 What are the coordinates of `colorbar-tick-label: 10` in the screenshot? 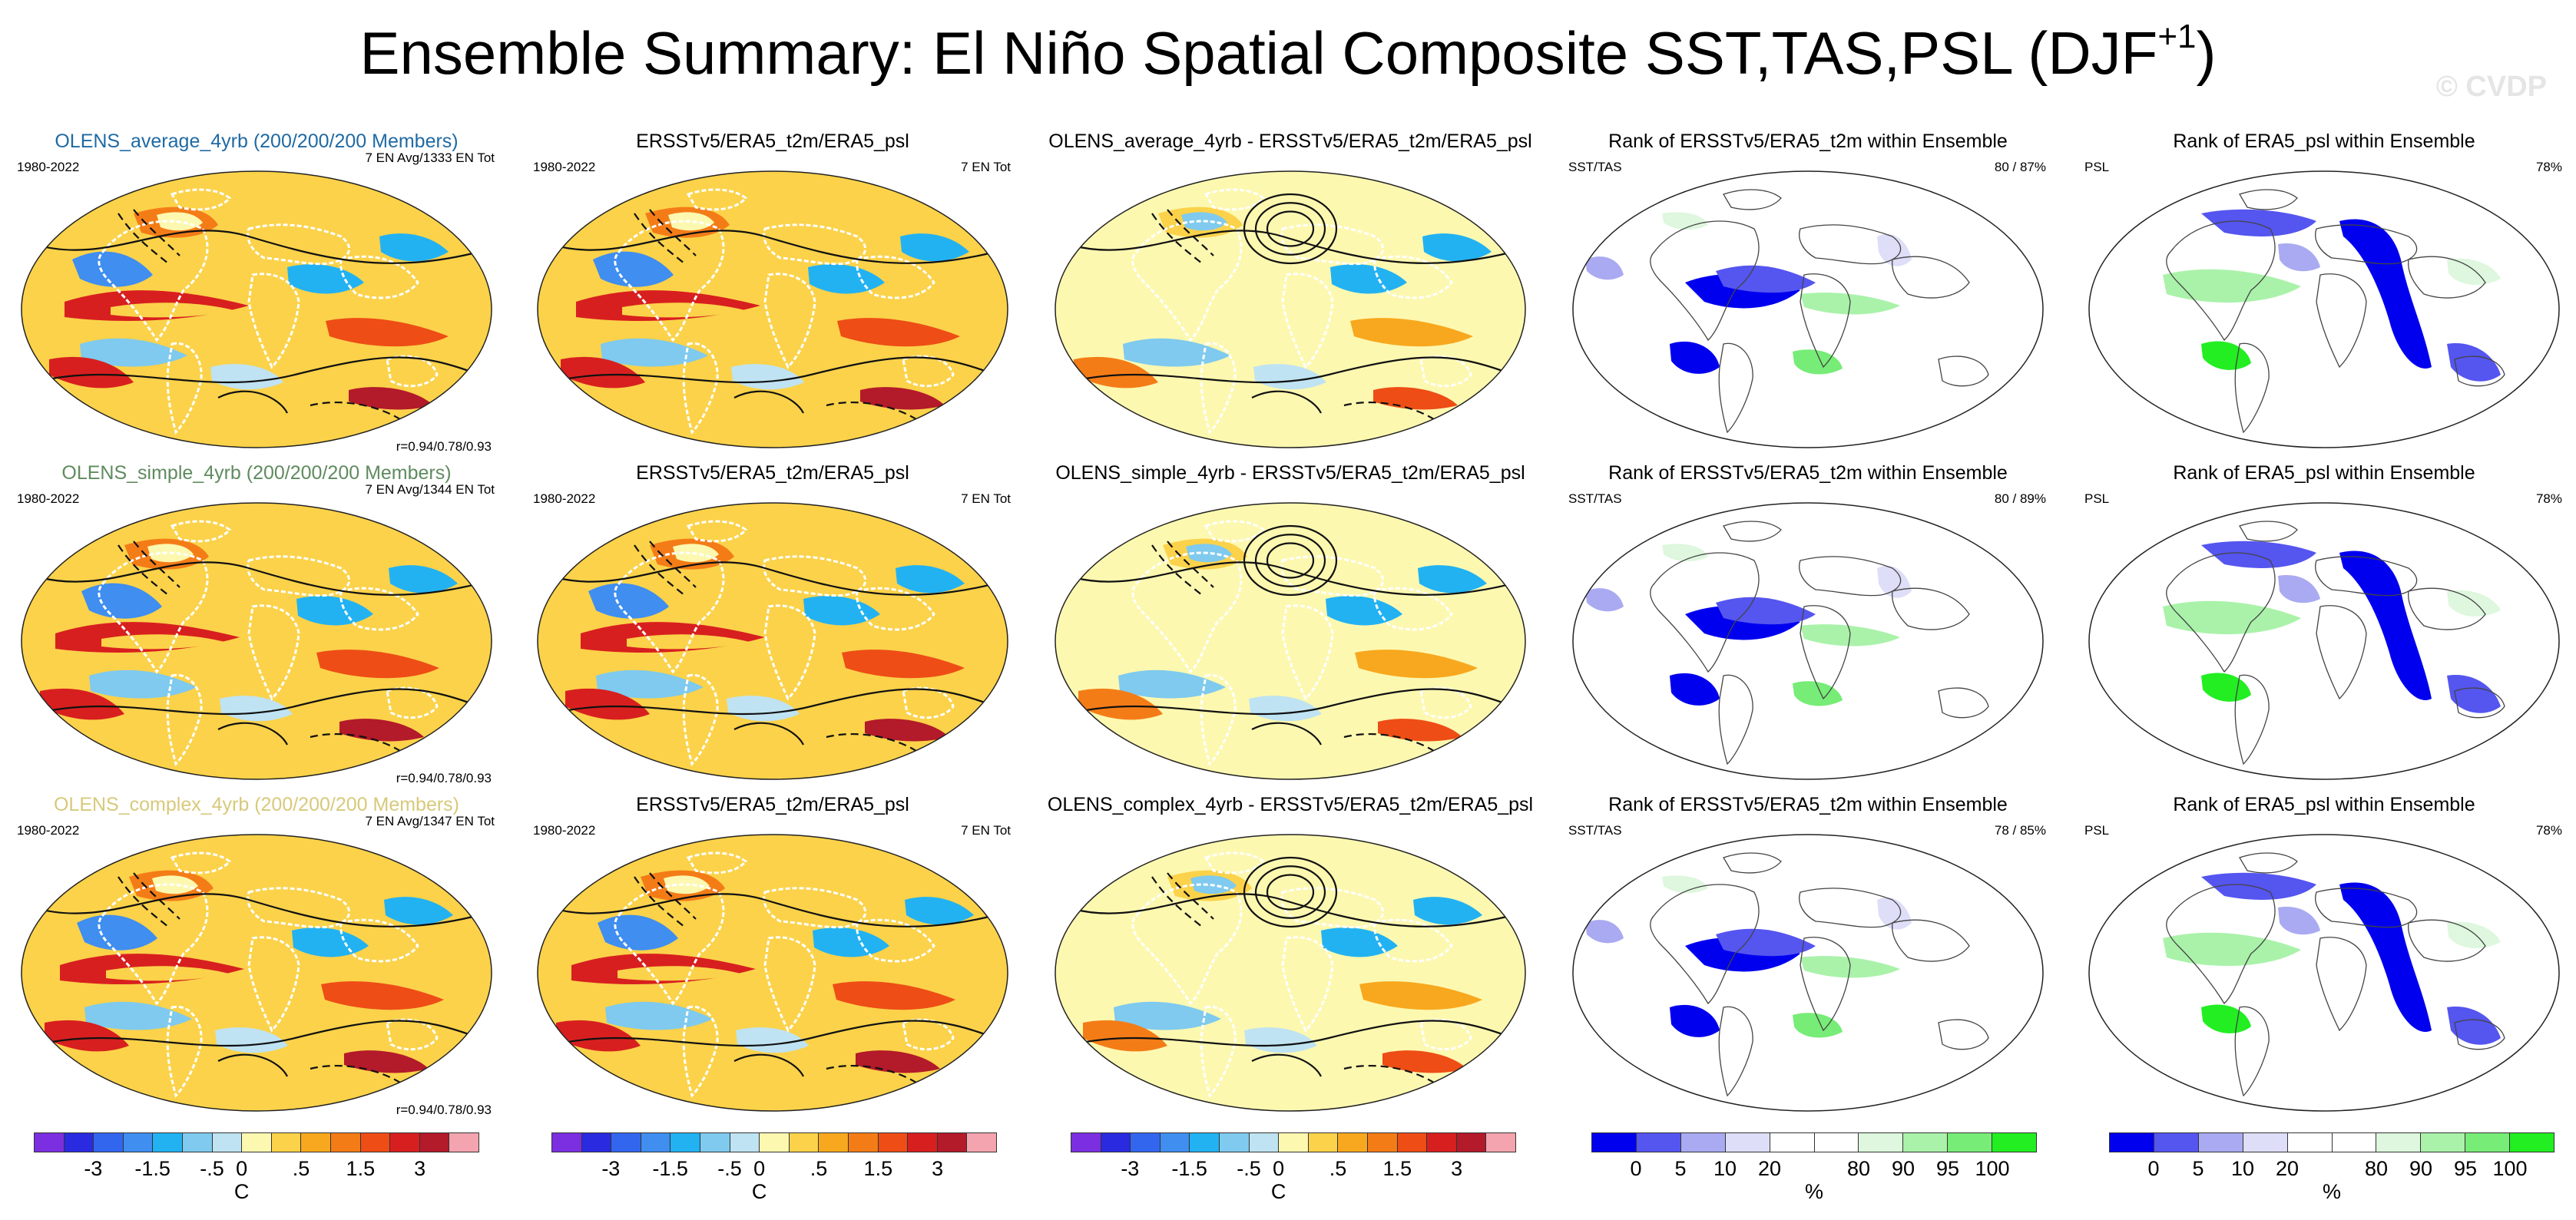 It's located at (1725, 1168).